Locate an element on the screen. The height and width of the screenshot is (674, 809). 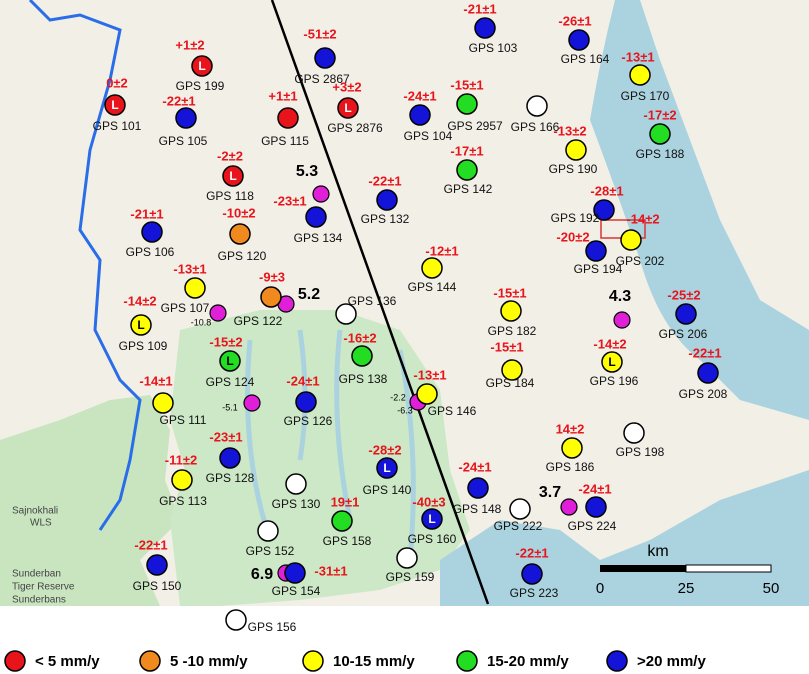
rate-label: -40±3 is located at coordinates (428, 501).